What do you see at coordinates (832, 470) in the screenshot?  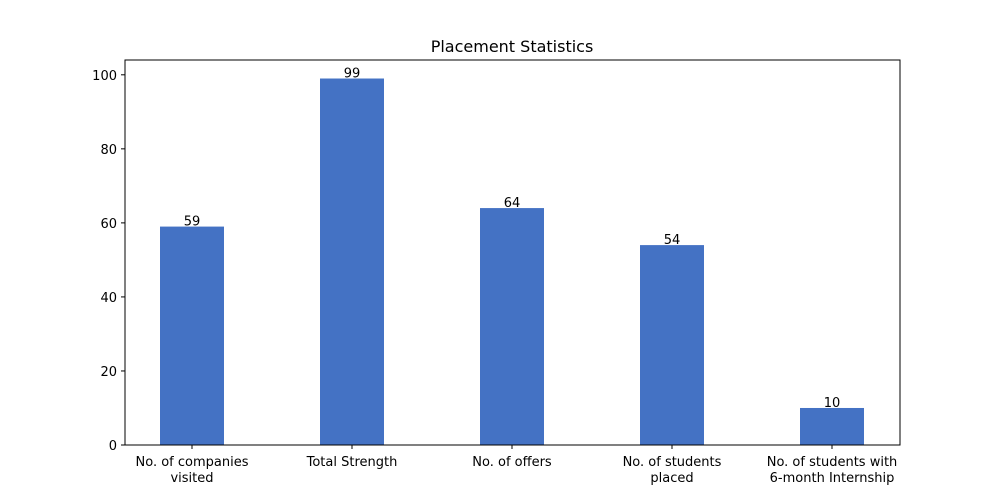 I see `x-tick-label-4: No. of students with 6-month Internship` at bounding box center [832, 470].